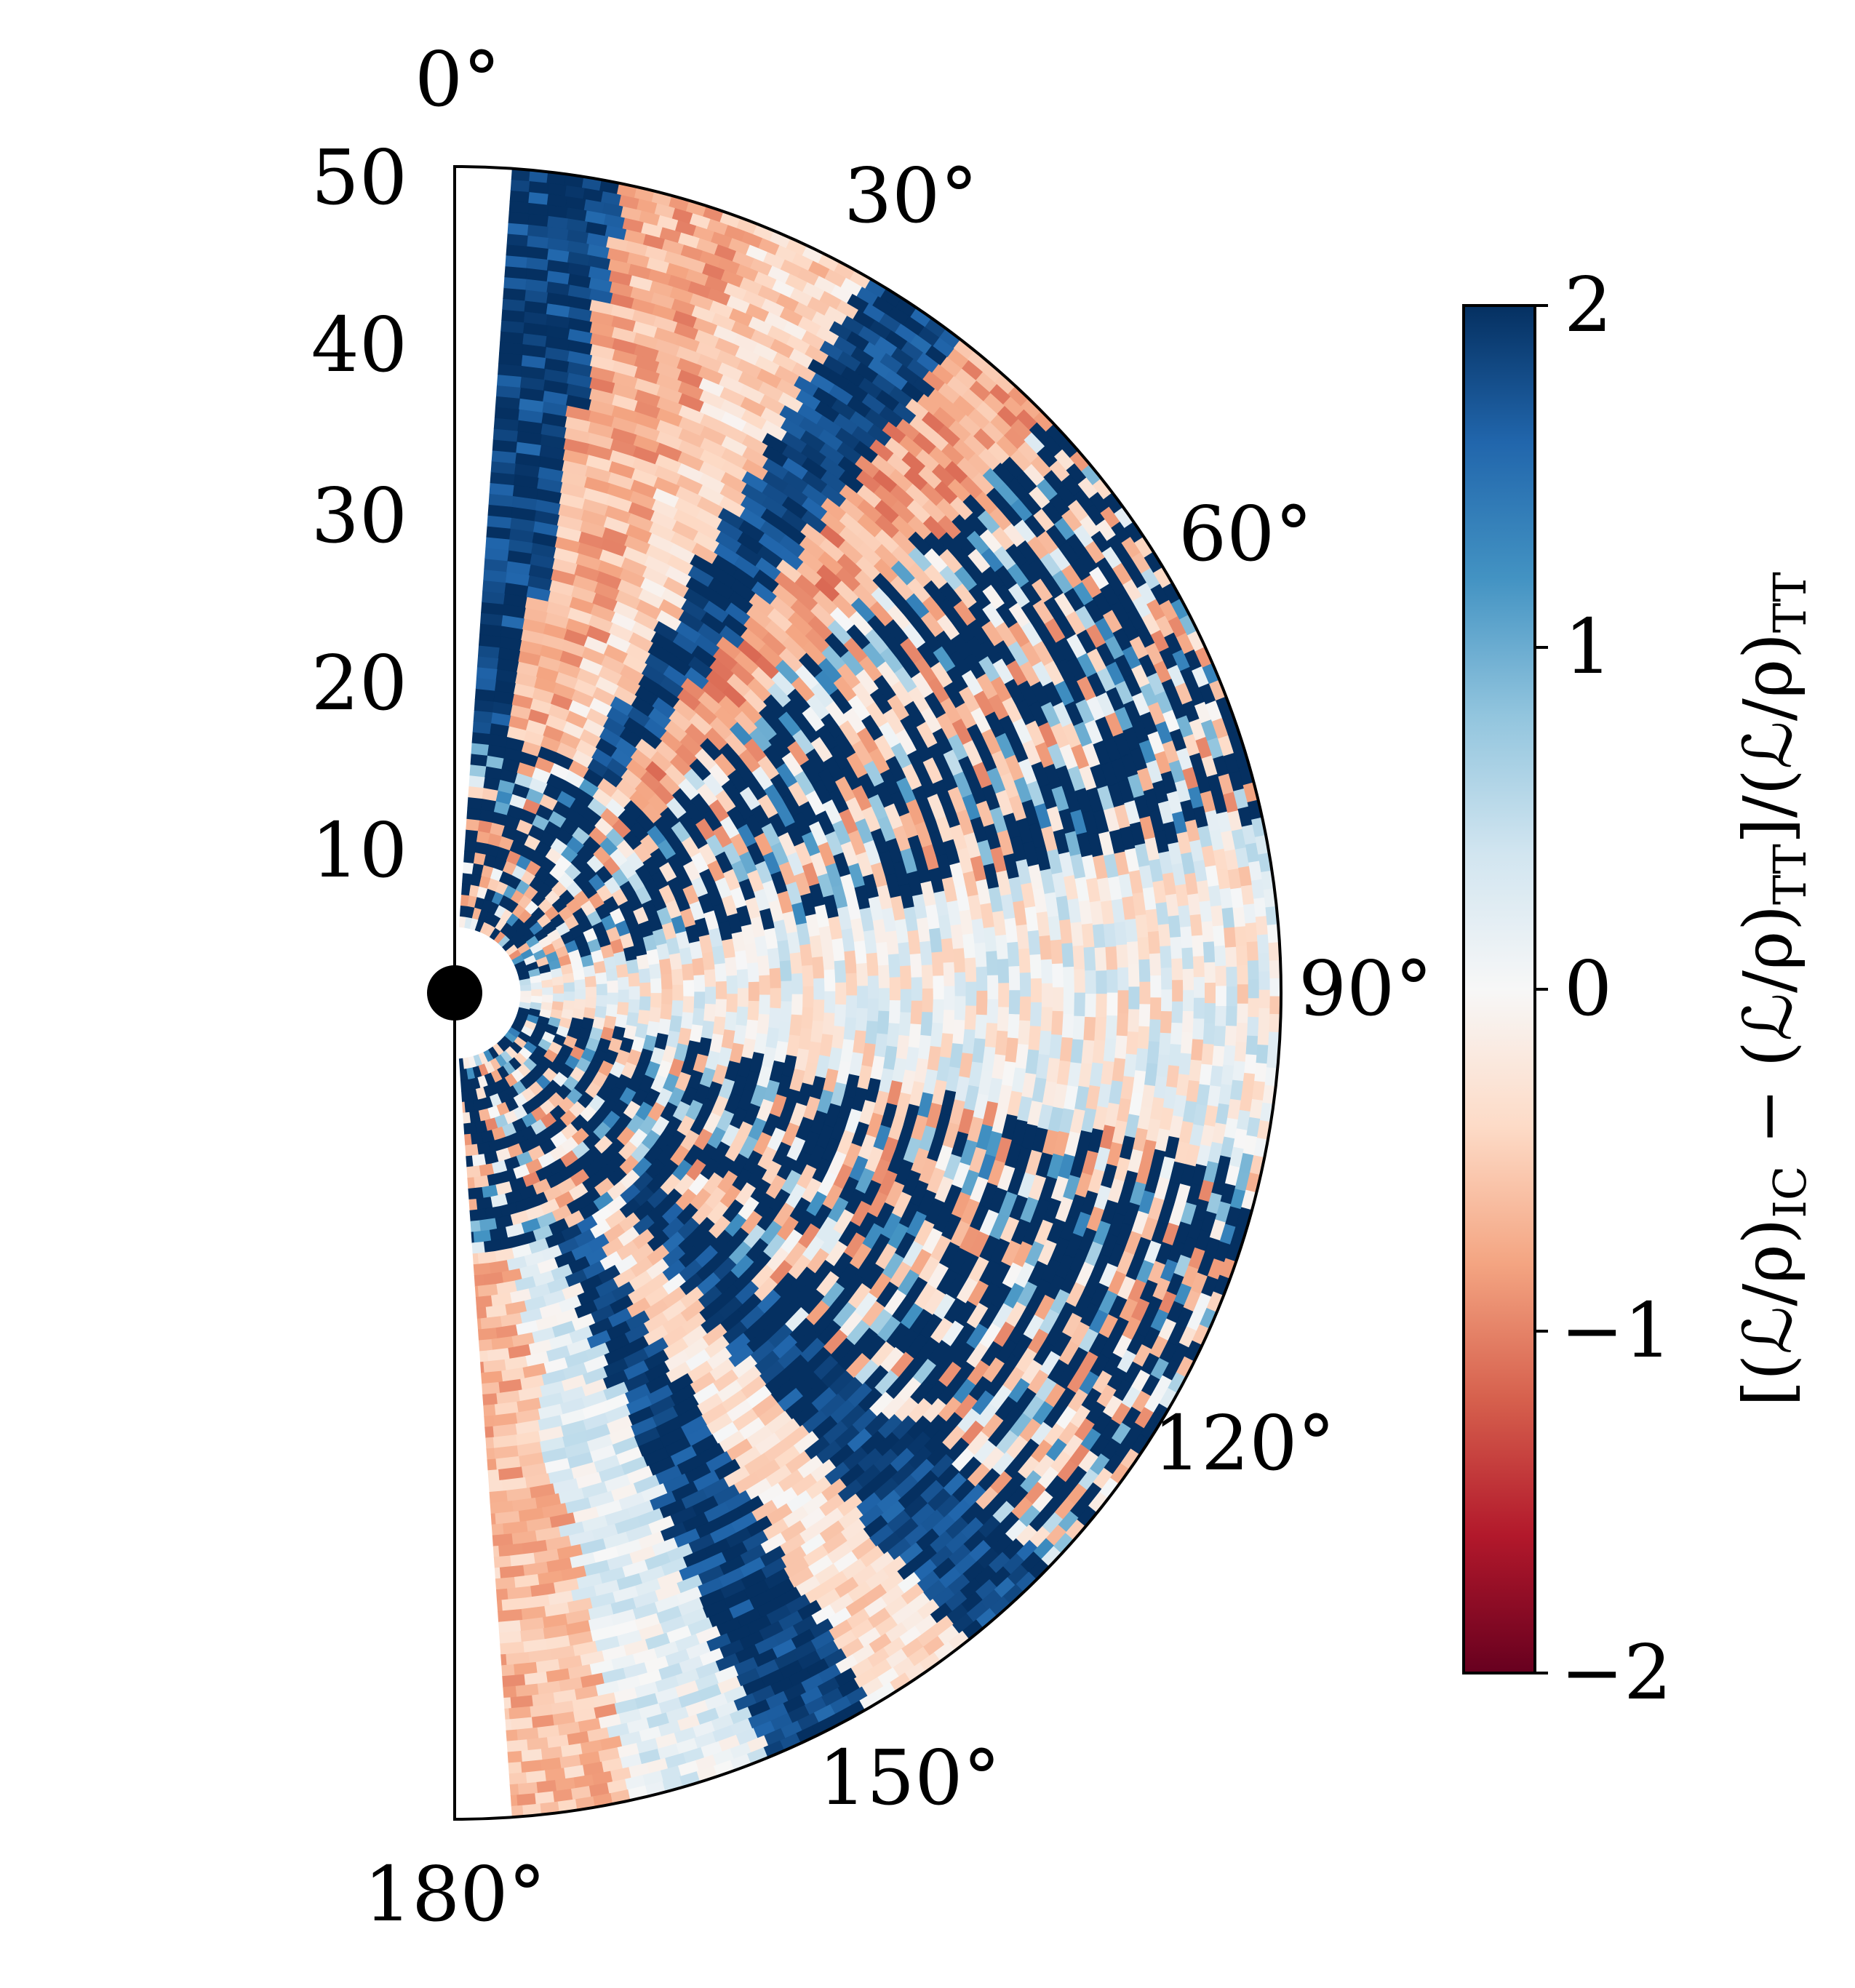 The width and height of the screenshot is (1855, 1988). Describe the element at coordinates (359, 514) in the screenshot. I see `radial-tick-labels: 10 20 30 40 50` at that location.